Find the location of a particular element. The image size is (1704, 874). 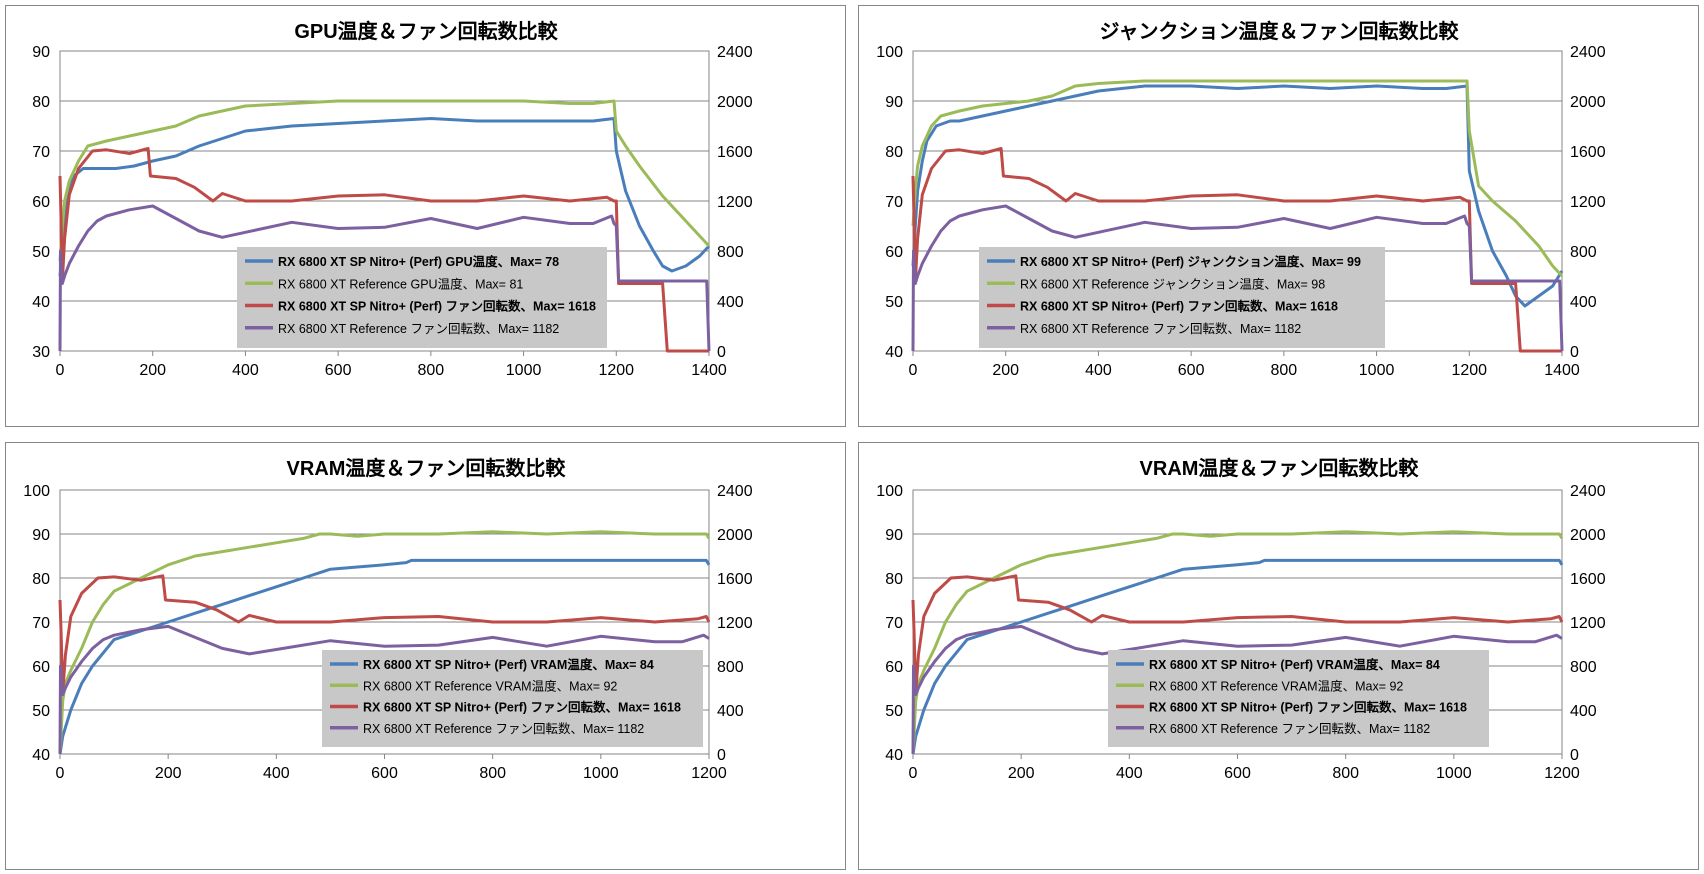

x-tick-label: 1400 is located at coordinates (709, 370).